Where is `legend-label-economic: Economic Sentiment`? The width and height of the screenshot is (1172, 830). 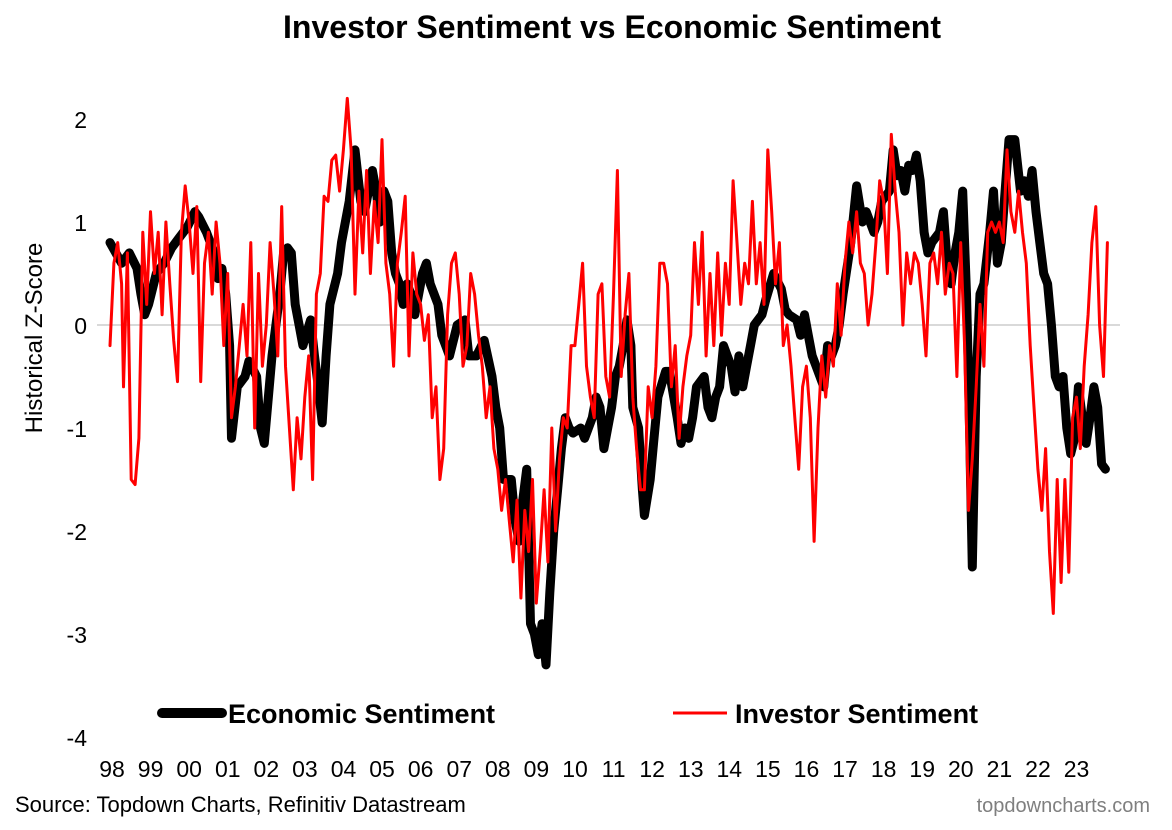 legend-label-economic: Economic Sentiment is located at coordinates (361, 714).